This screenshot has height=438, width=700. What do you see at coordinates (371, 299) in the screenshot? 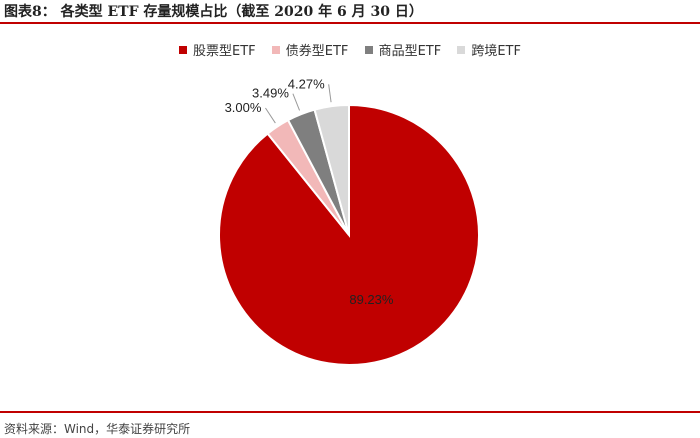
I see `slice-label-stock: 89.23%` at bounding box center [371, 299].